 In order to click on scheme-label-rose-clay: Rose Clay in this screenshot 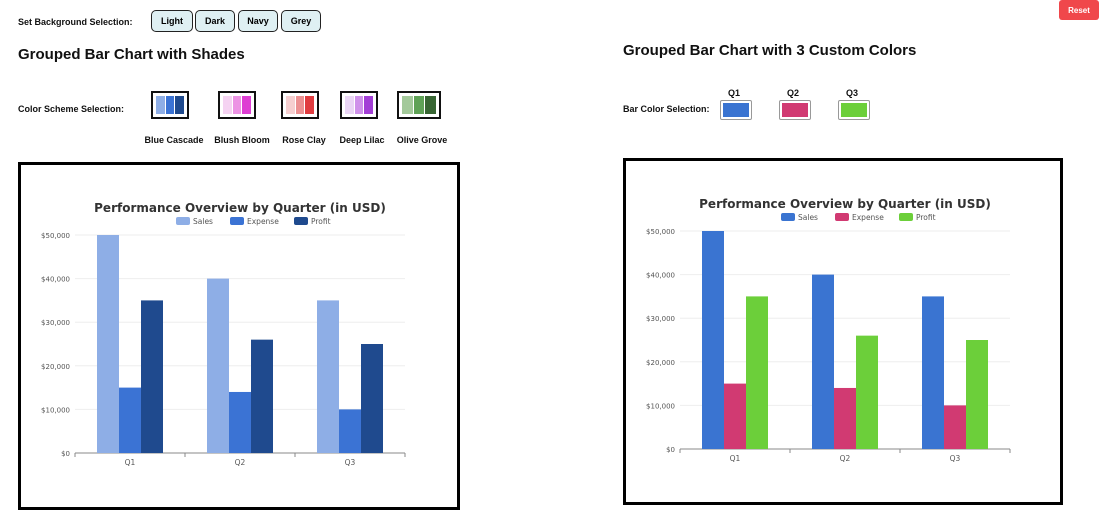, I will do `click(304, 140)`.